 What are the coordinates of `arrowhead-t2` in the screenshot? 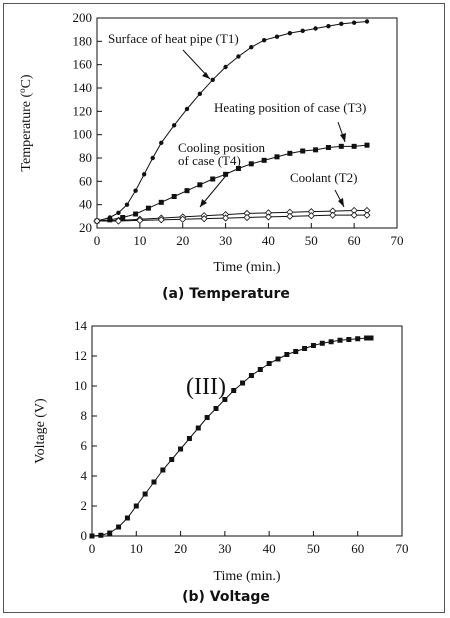 It's located at (341, 202).